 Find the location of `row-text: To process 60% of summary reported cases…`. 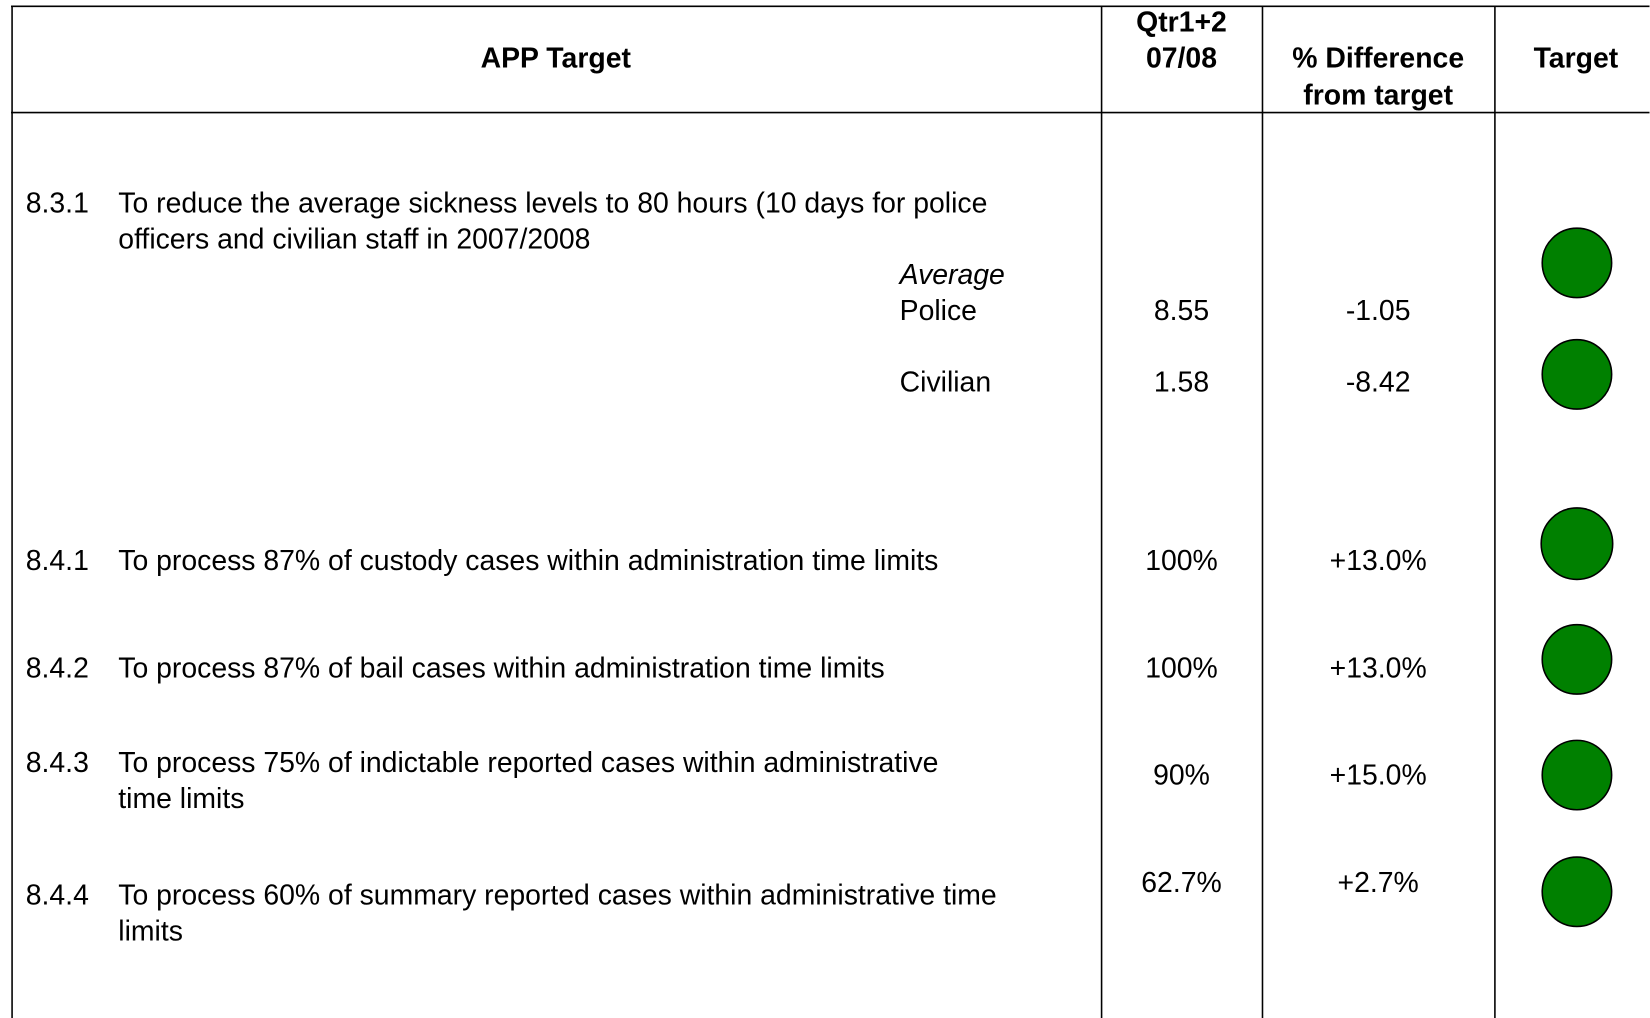

row-text: To process 60% of summary reported cases… is located at coordinates (557, 896).